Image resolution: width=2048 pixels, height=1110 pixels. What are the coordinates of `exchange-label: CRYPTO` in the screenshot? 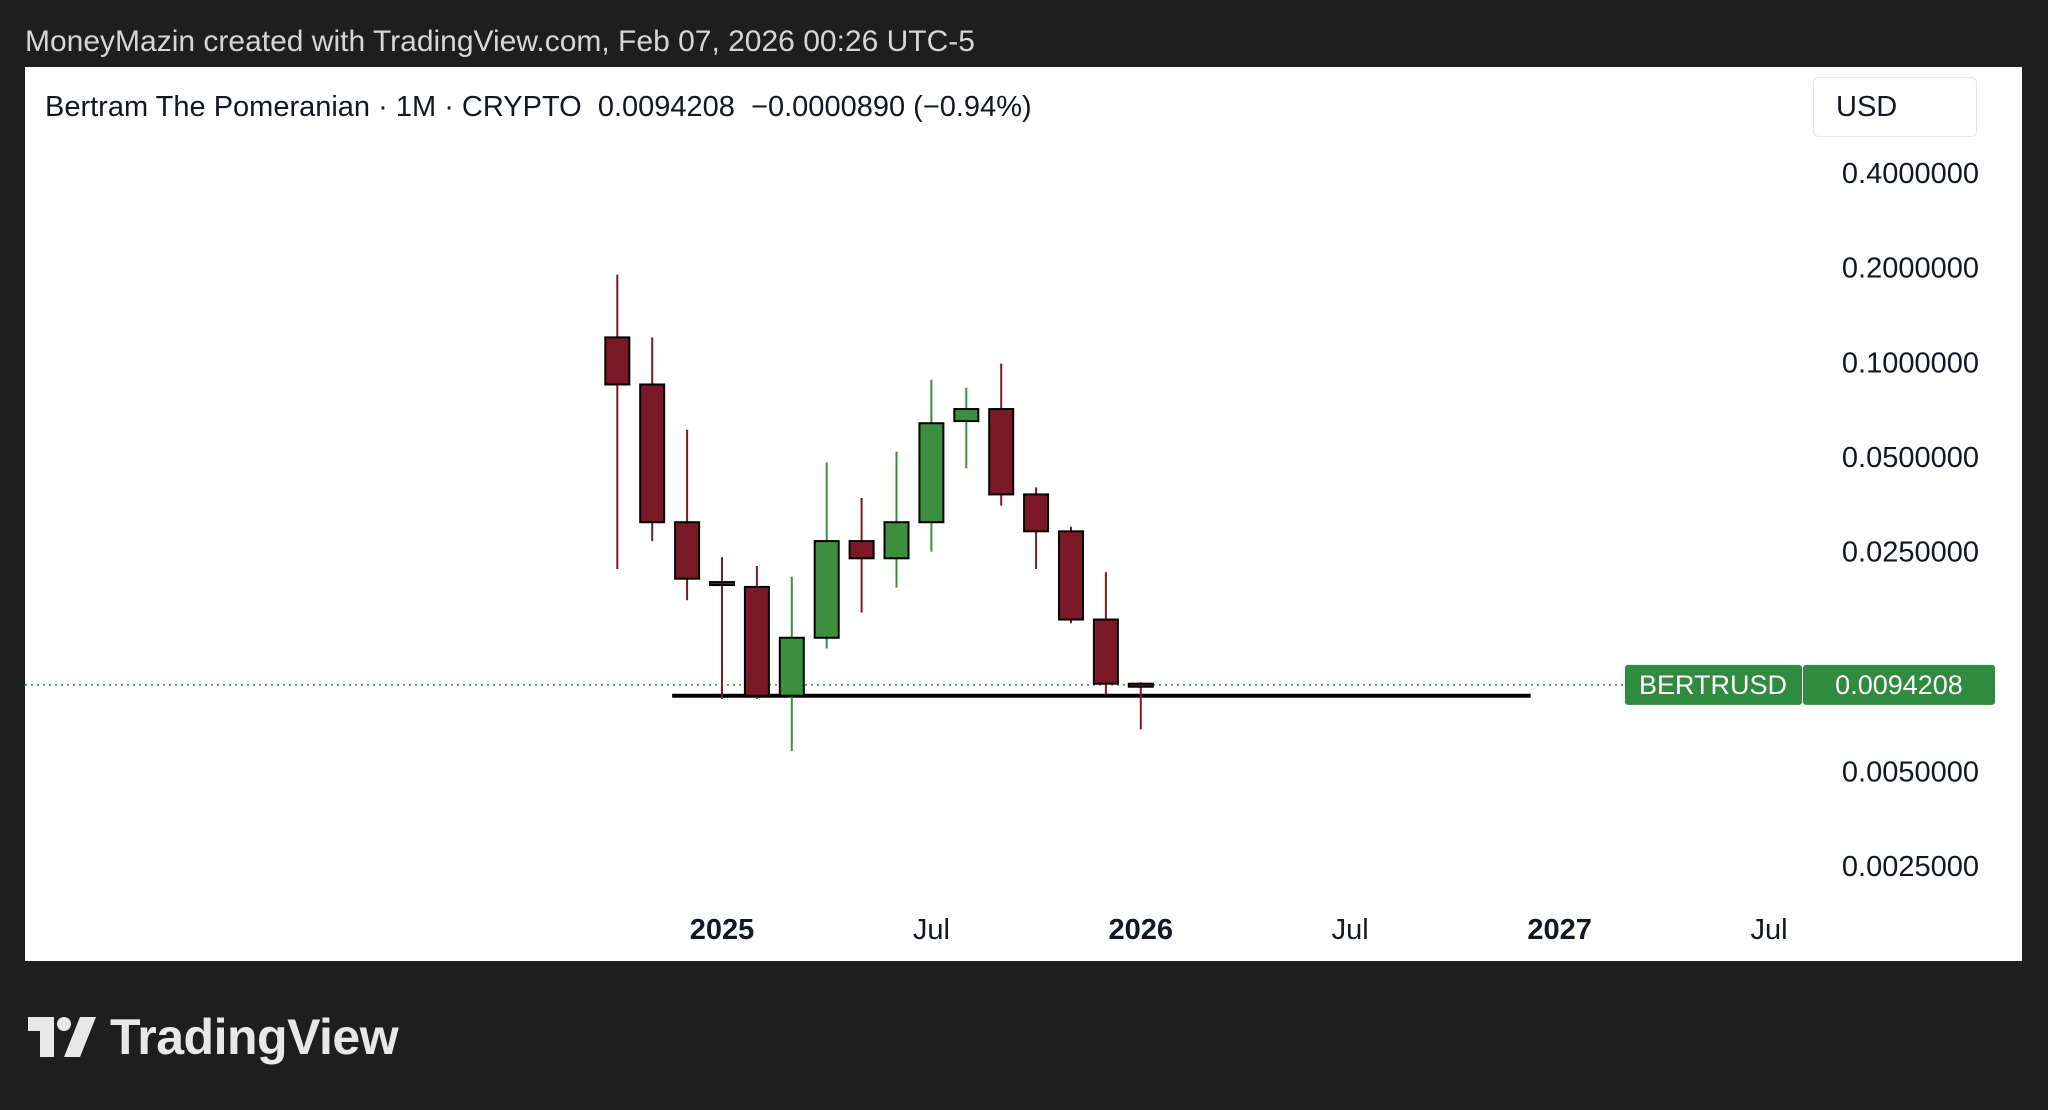 It's located at (521, 107).